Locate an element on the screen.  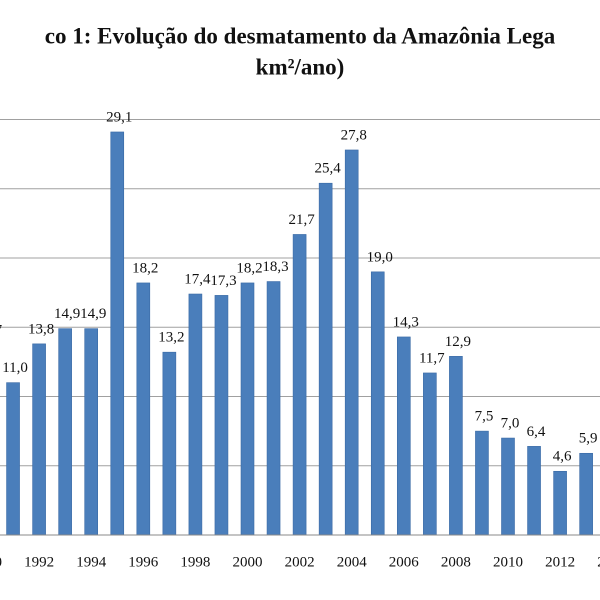
value-label: 5,9 is located at coordinates (588, 439).